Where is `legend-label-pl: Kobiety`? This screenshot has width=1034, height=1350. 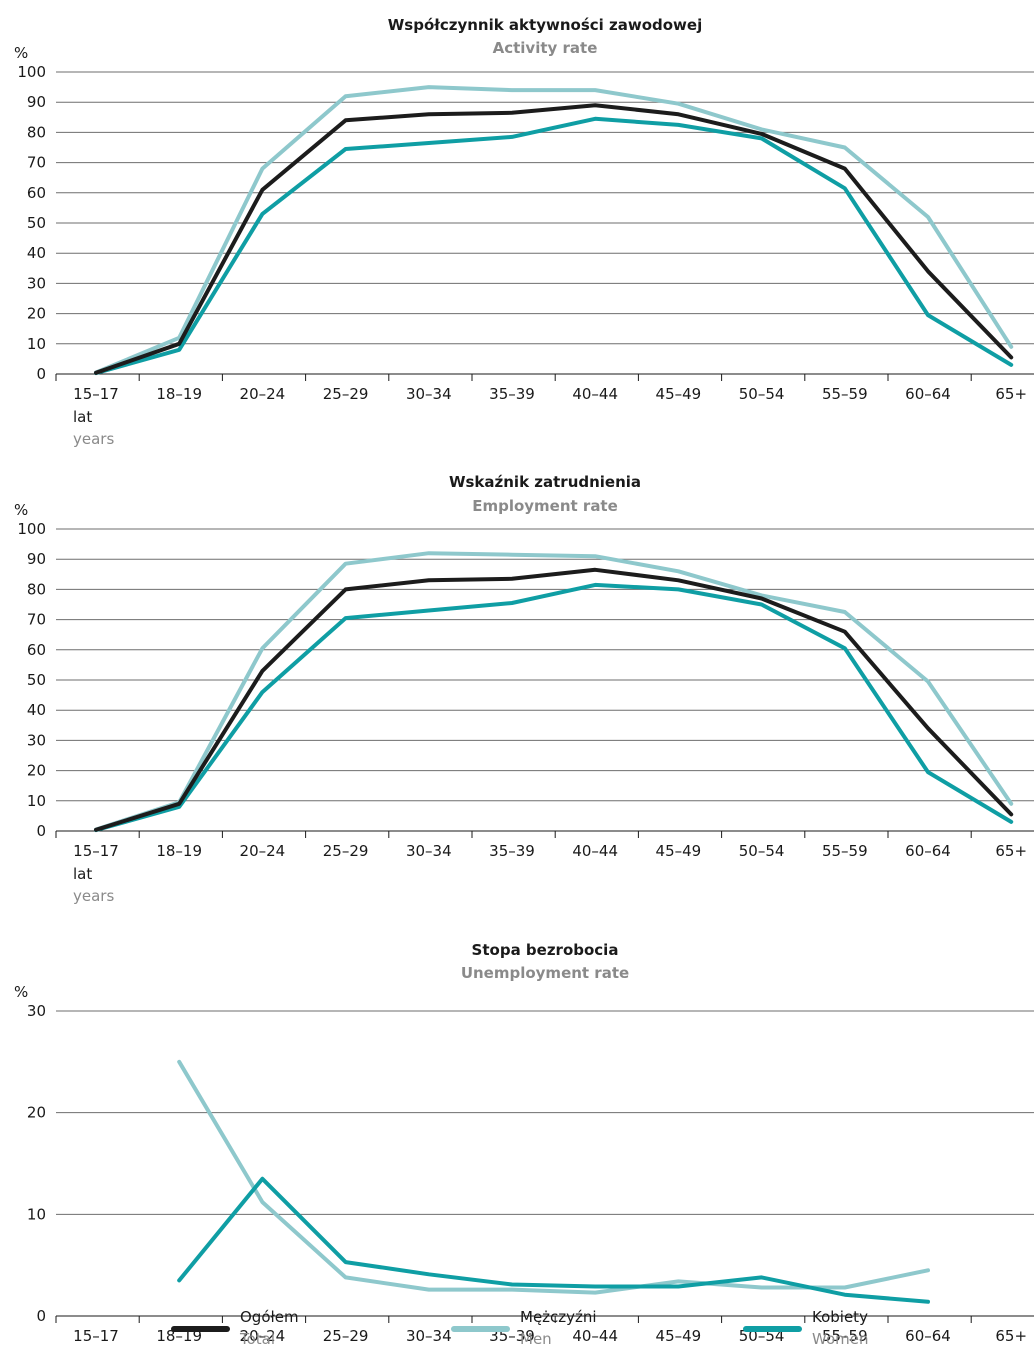
legend-label-pl: Kobiety is located at coordinates (840, 1317).